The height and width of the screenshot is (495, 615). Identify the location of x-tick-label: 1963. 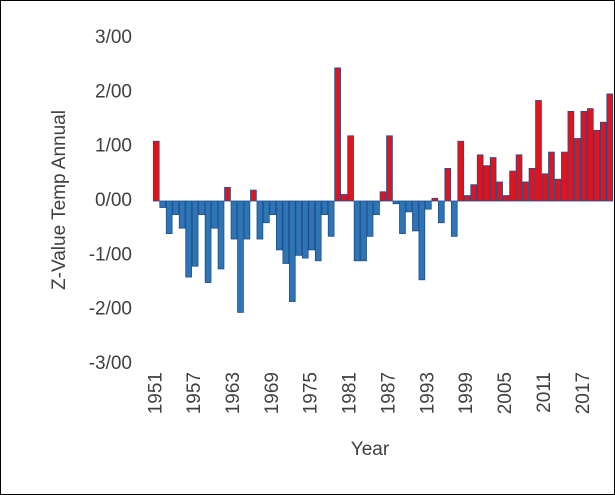
(233, 393).